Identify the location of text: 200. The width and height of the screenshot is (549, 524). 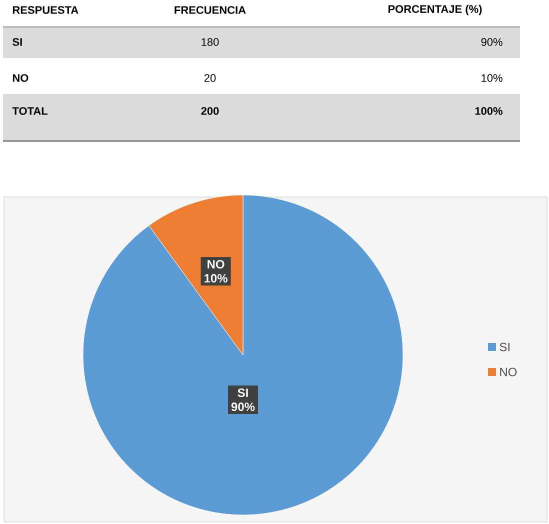
(210, 111).